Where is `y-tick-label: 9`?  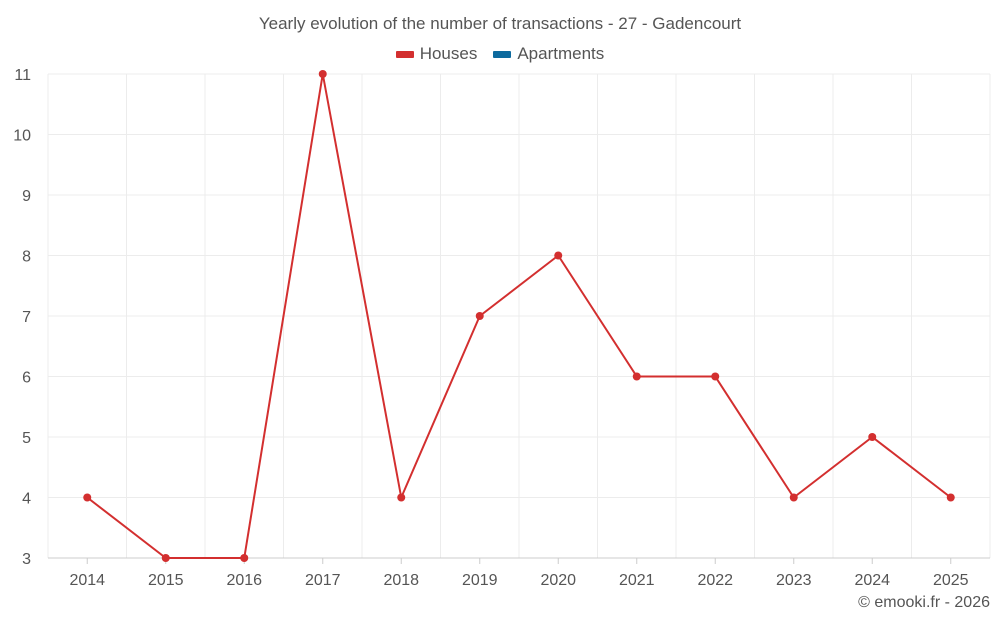
y-tick-label: 9 is located at coordinates (26, 196).